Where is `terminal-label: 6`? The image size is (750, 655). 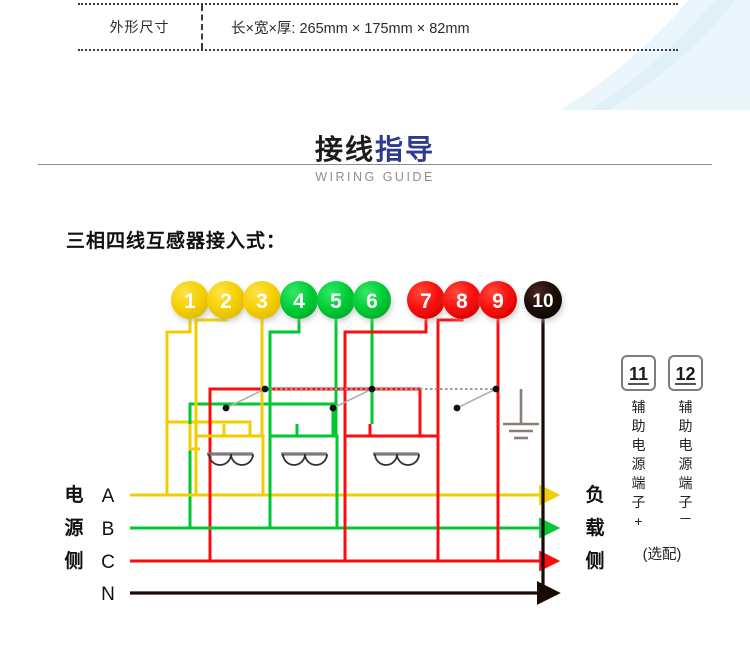 terminal-label: 6 is located at coordinates (372, 301).